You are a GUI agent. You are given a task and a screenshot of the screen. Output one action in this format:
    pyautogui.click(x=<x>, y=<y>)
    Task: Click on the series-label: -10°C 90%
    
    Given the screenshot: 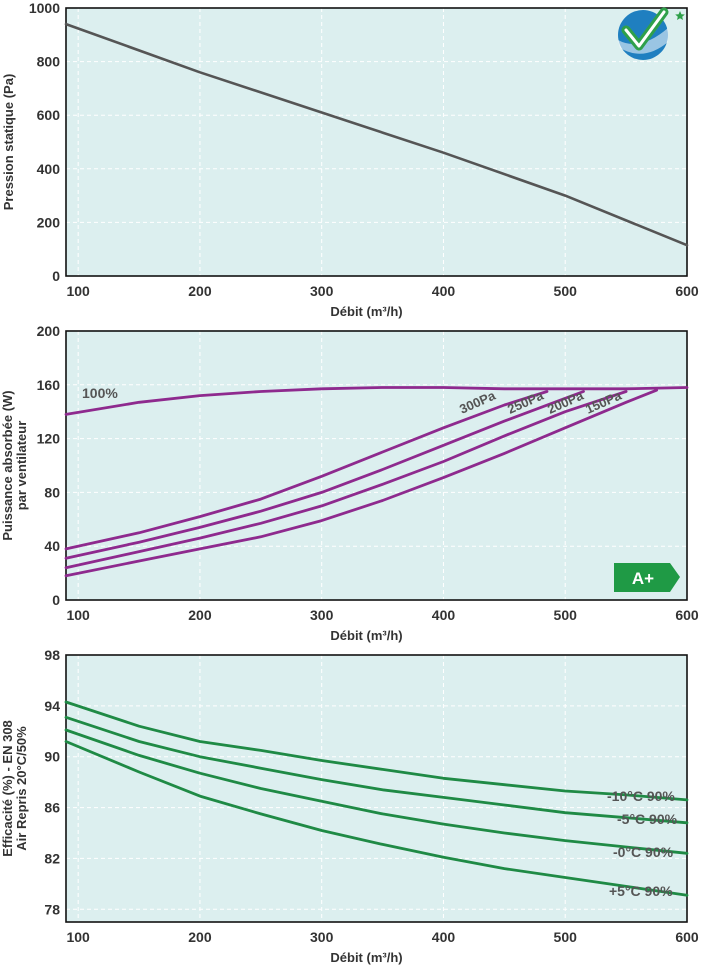 What is the action you would take?
    pyautogui.click(x=641, y=796)
    